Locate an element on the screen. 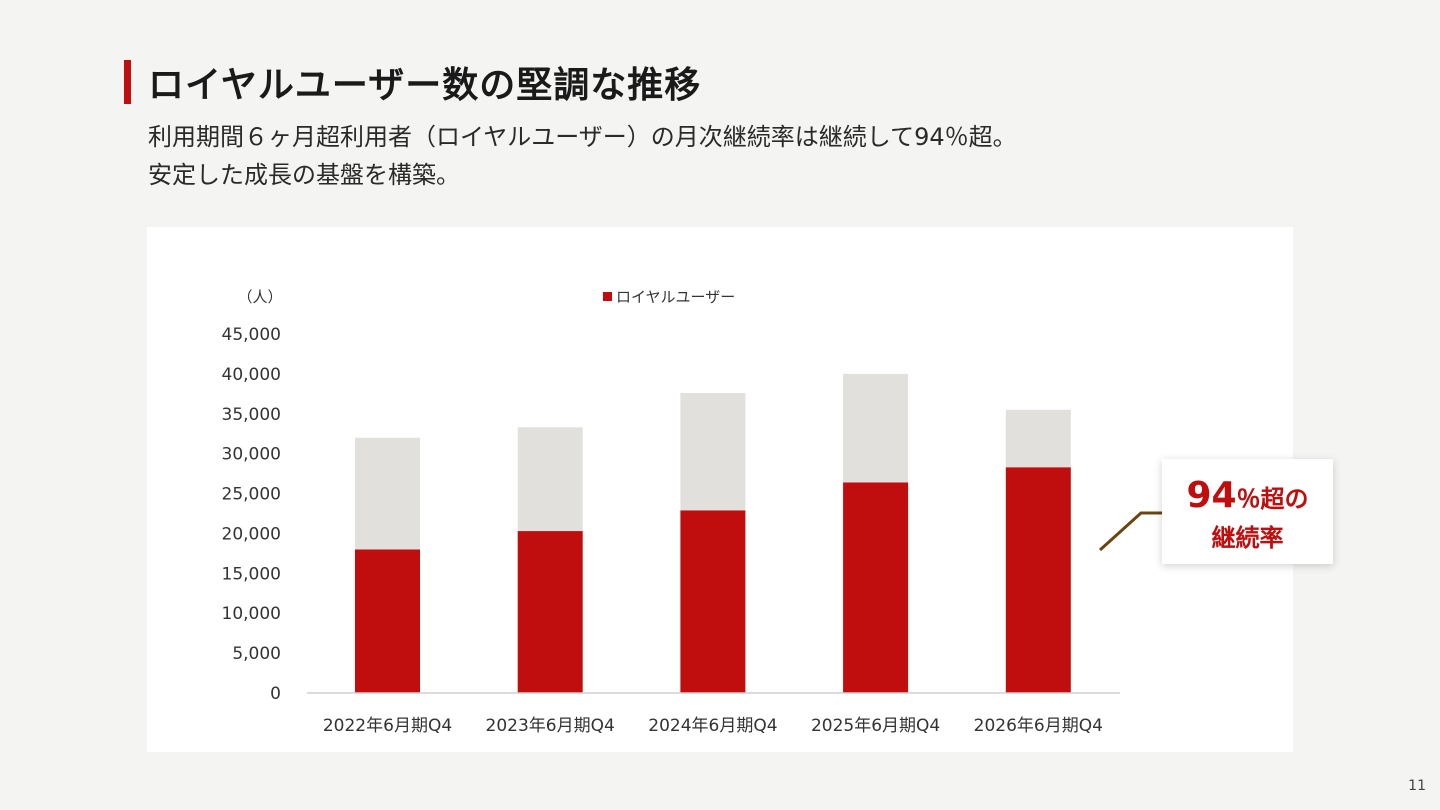  y-tick-label: 0 is located at coordinates (275, 694).